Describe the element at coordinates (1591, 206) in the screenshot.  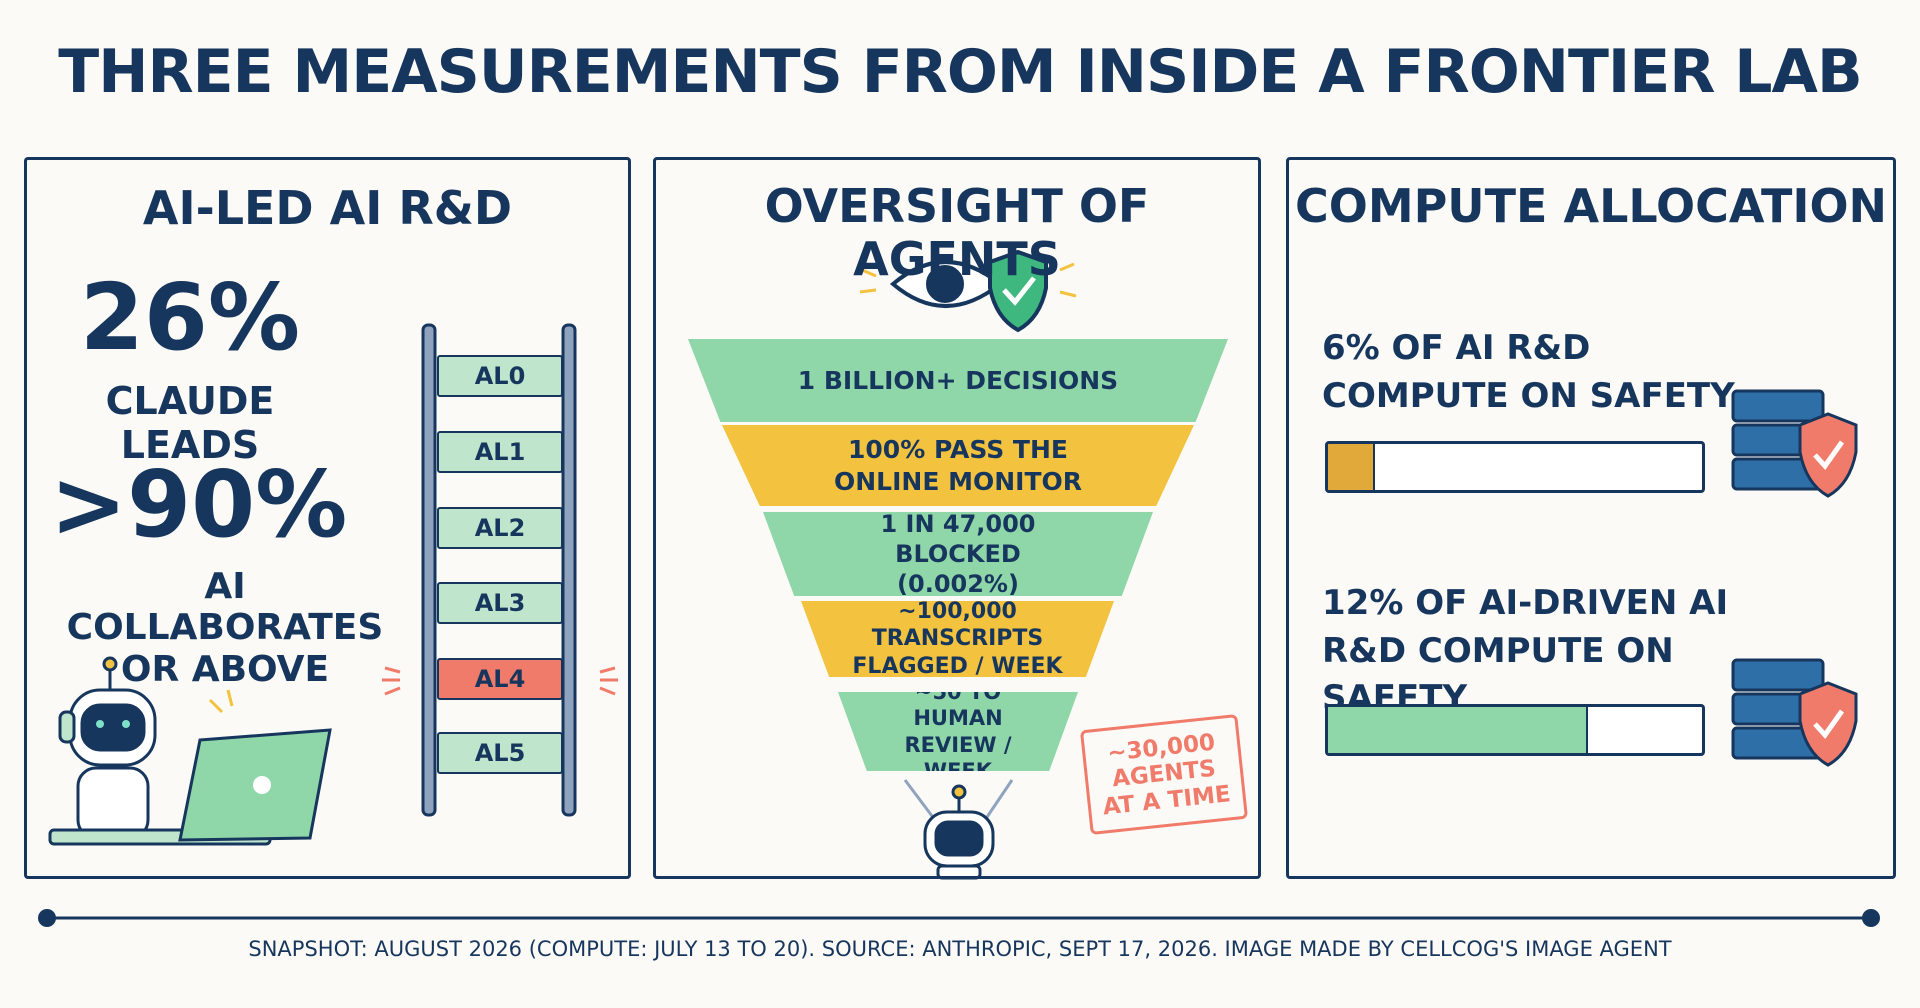
I see `panel-title: COMPUTE ALLOCATION` at that location.